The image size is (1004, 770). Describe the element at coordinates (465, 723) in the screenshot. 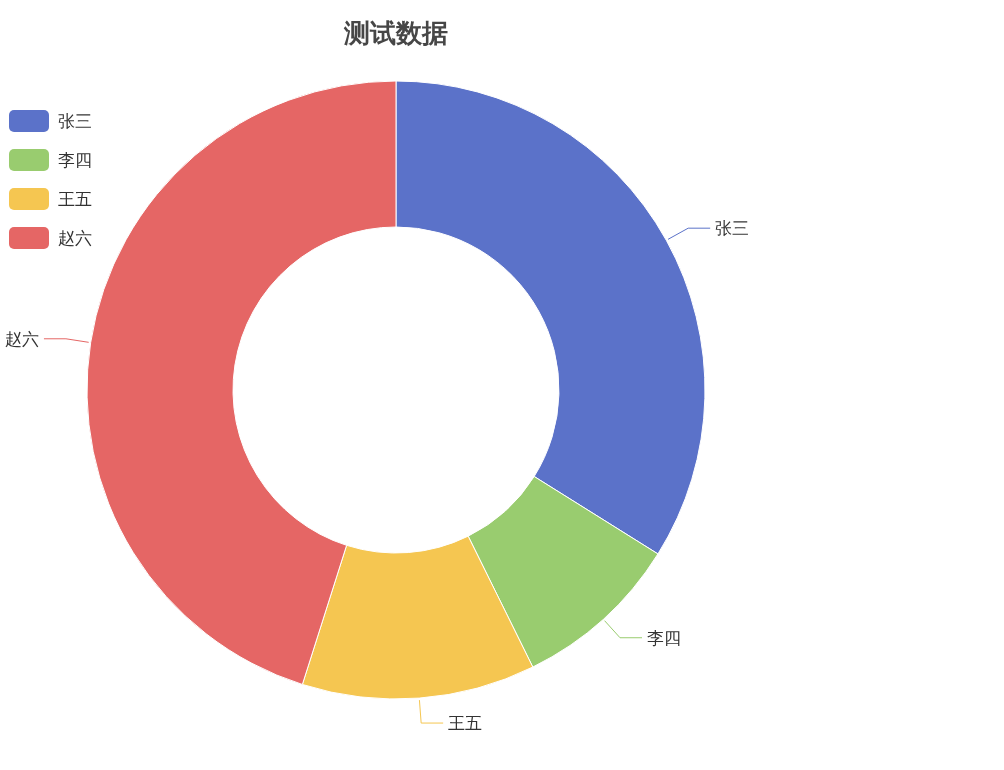

I see `slice-label: 王五` at that location.